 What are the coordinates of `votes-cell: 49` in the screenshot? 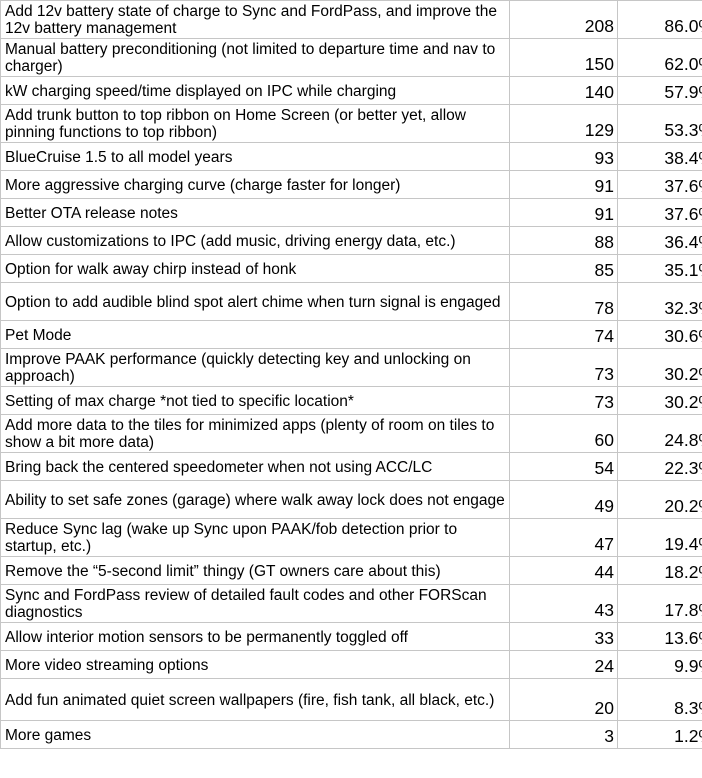 It's located at (563, 499).